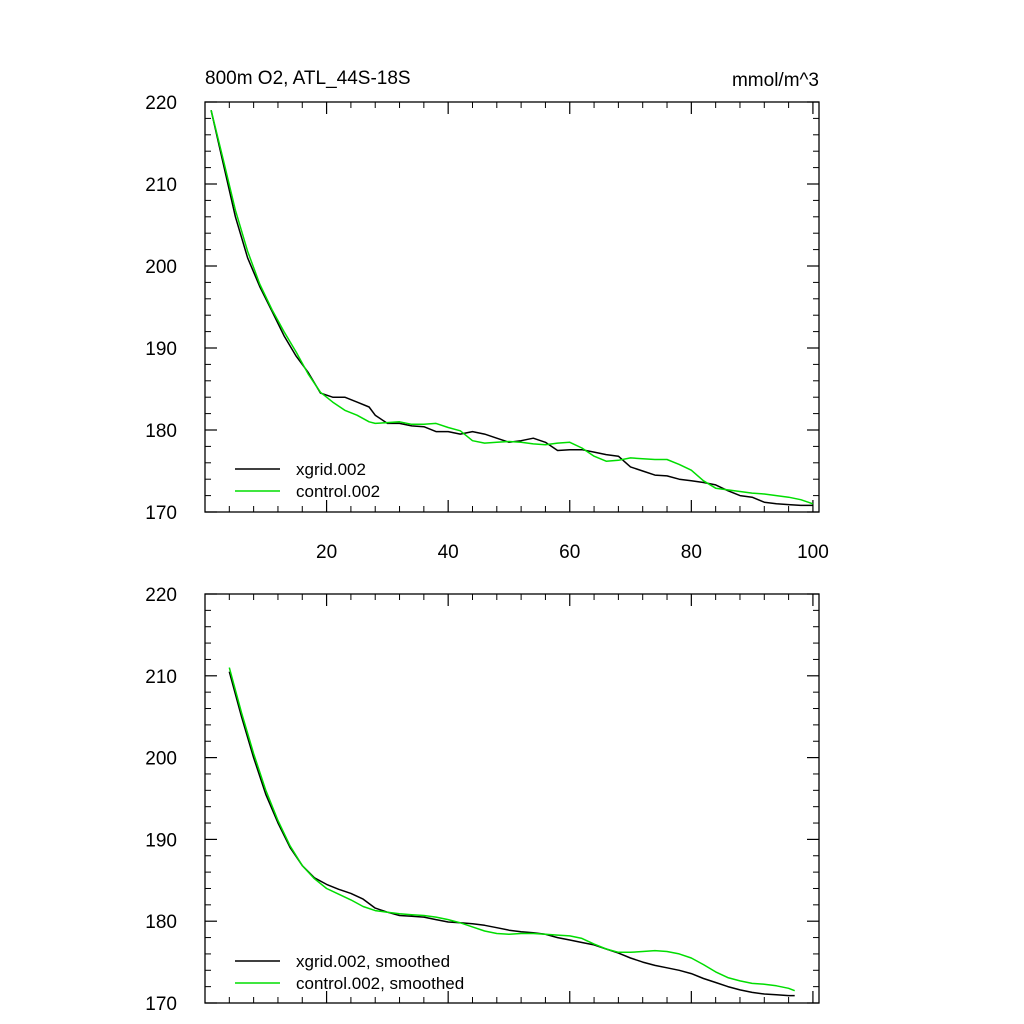 The width and height of the screenshot is (1024, 1024). I want to click on top-chart-units: mmol/m^3, so click(775, 80).